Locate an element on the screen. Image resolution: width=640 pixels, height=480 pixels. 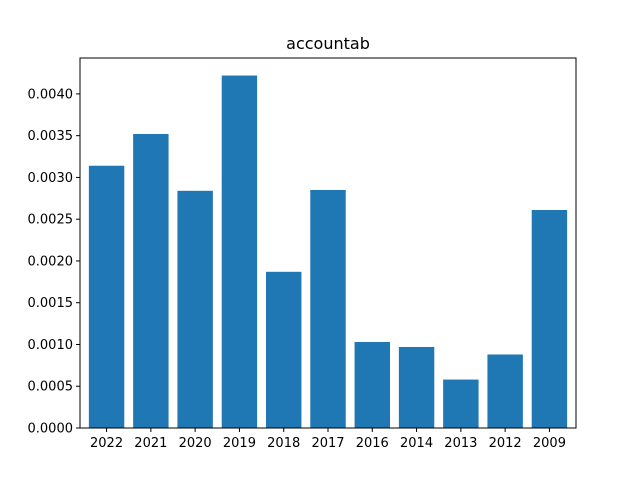
y-tick-label: 0.0010 is located at coordinates (51, 345).